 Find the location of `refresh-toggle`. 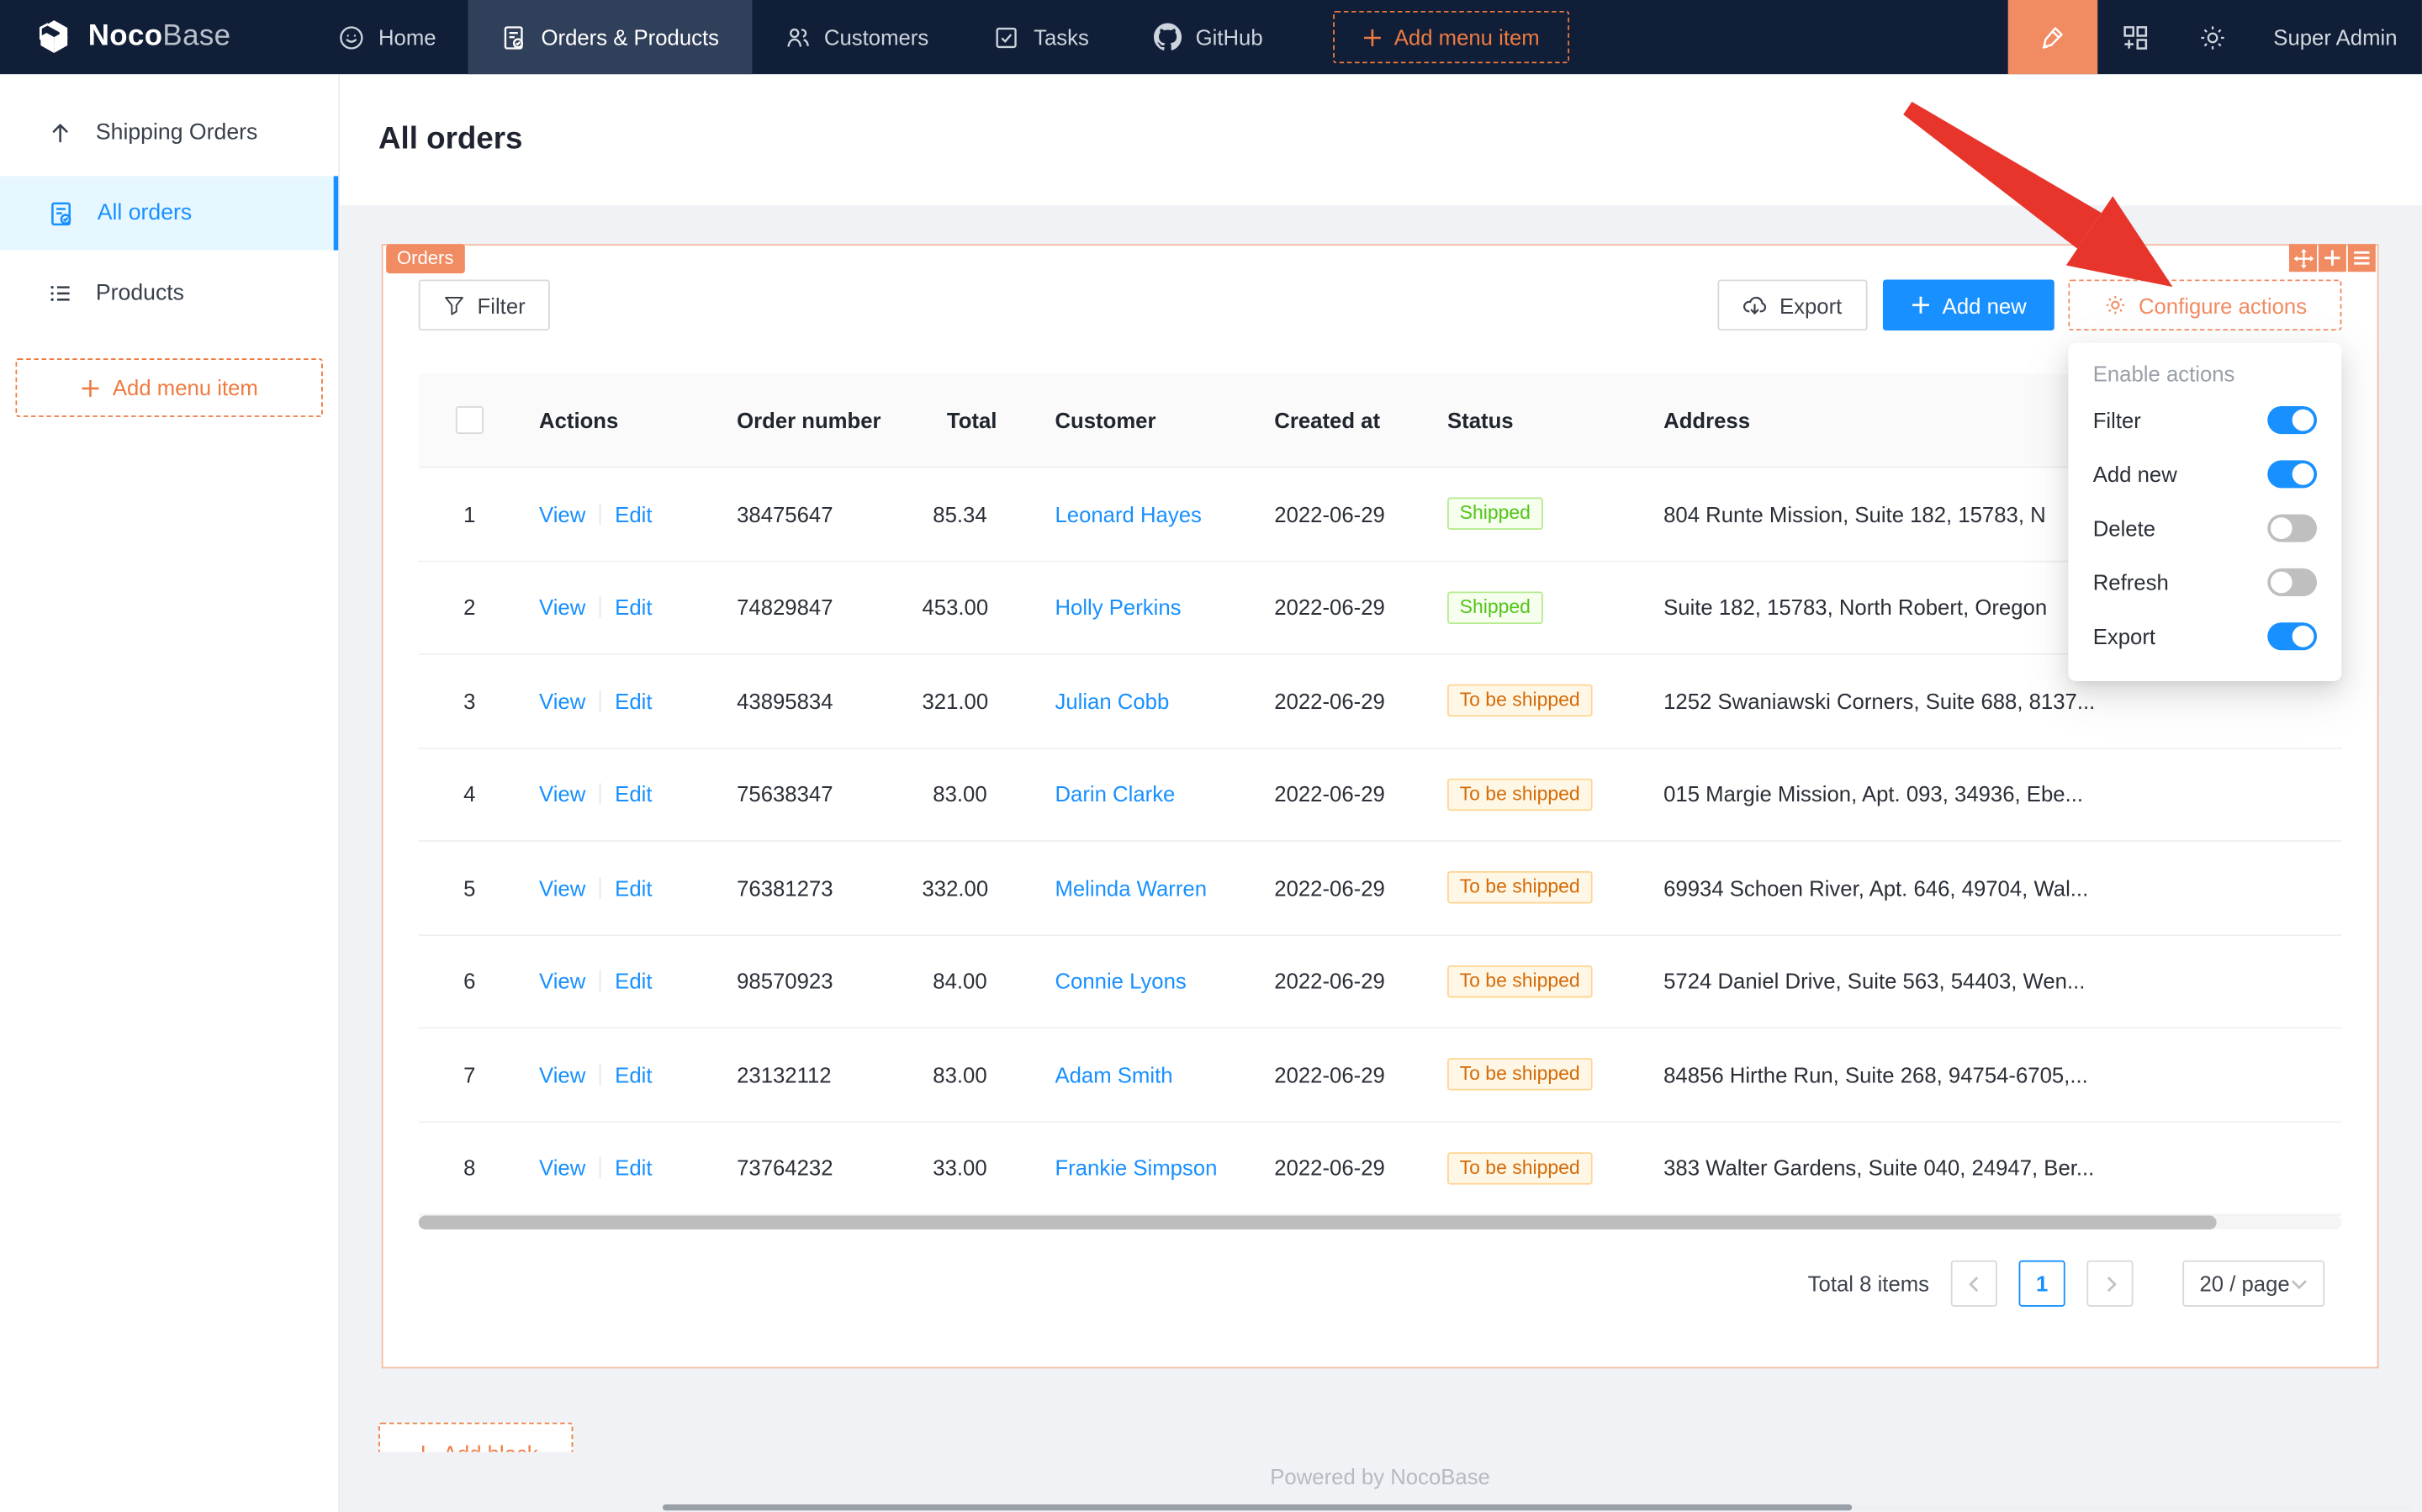

refresh-toggle is located at coordinates (2292, 581).